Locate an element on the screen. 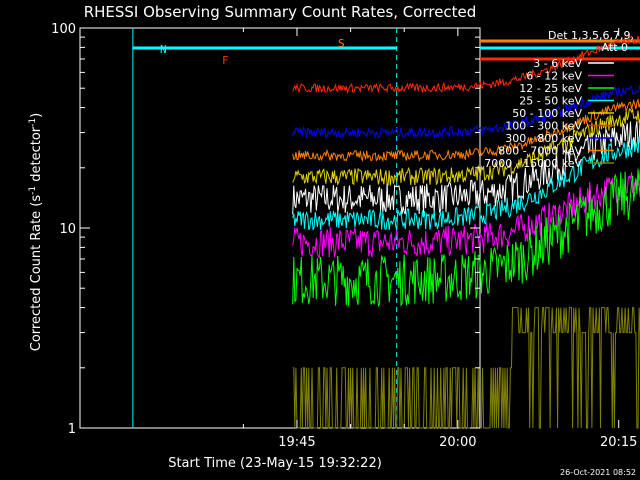  legend-label: 12 - 25 keV is located at coordinates (550, 88).